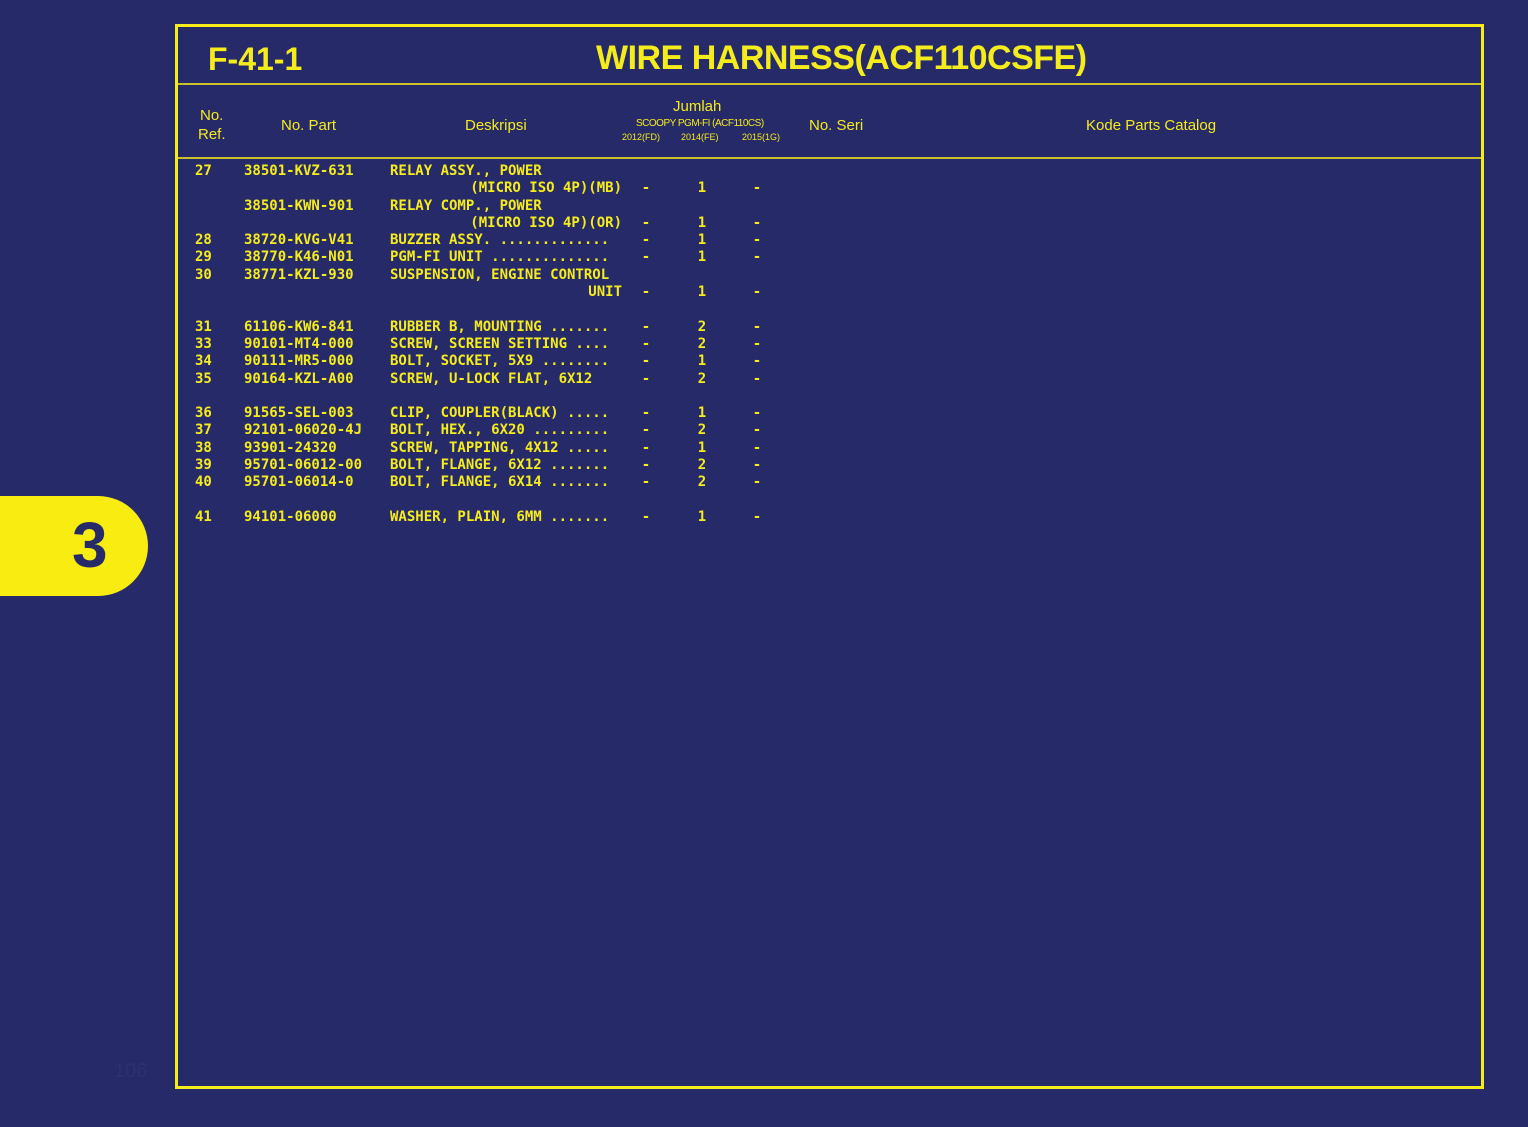  I want to click on part-number: 91565-SEL-003, so click(299, 413).